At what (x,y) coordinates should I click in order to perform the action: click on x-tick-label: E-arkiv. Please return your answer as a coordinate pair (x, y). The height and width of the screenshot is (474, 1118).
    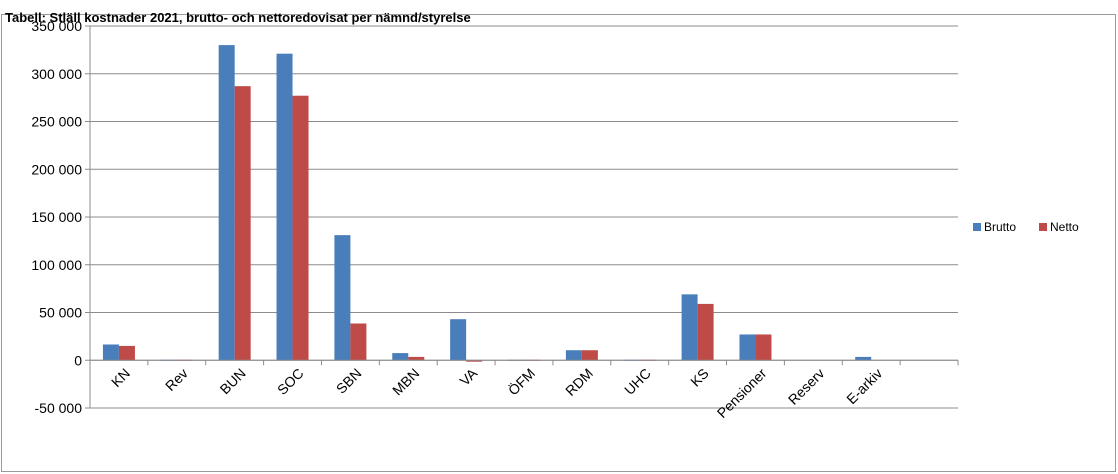
    Looking at the image, I should click on (864, 386).